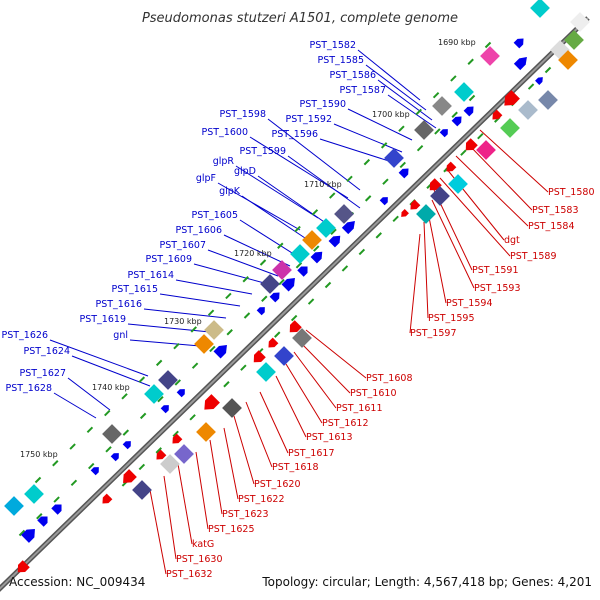 This screenshot has height=600, width=600. What do you see at coordinates (253, 253) in the screenshot?
I see `kbp-marker: 1720 kbp` at bounding box center [253, 253].